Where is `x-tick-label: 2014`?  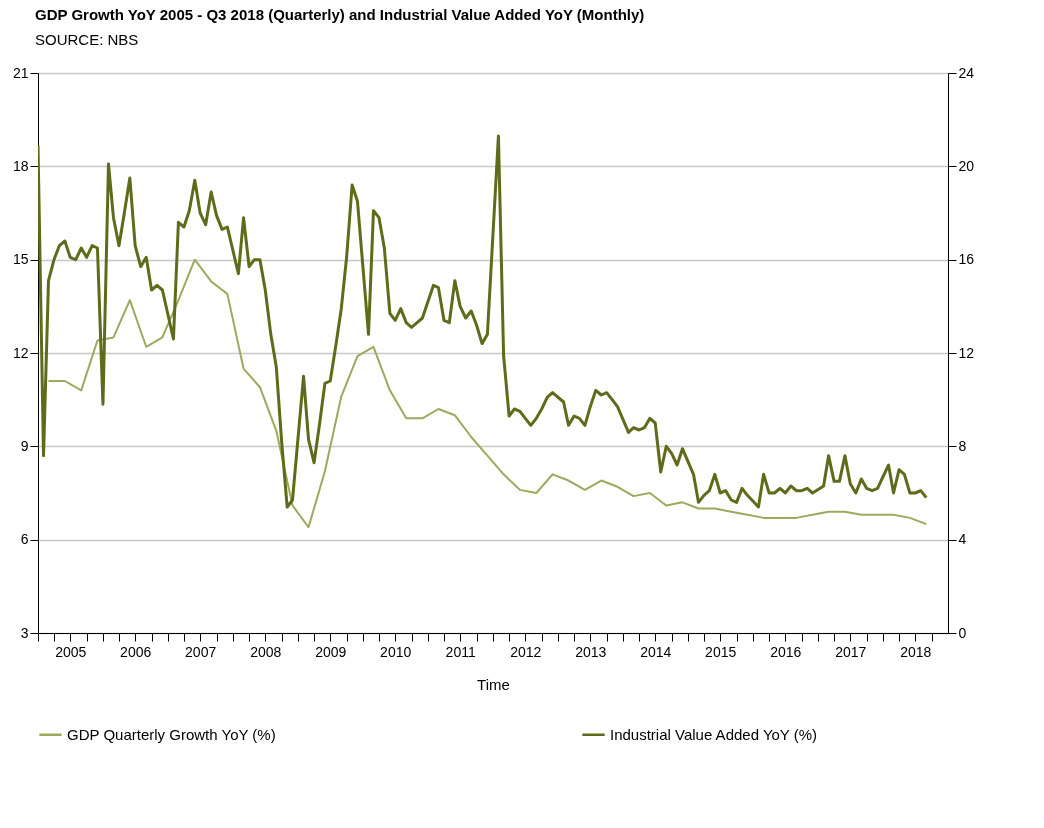
x-tick-label: 2014 is located at coordinates (656, 651).